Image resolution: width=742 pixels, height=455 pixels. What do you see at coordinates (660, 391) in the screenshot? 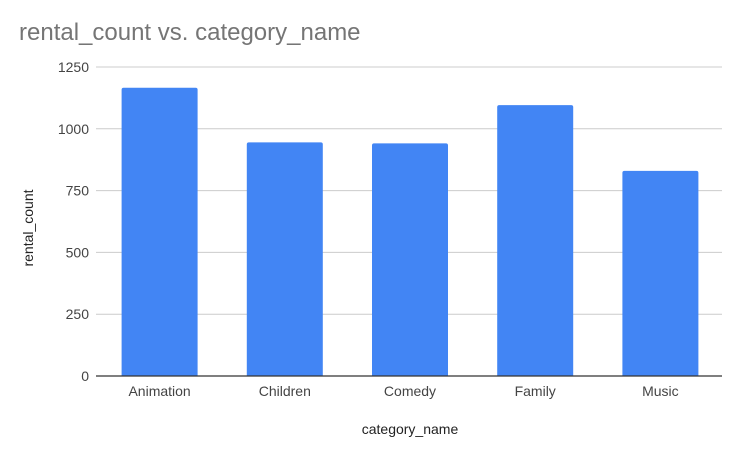
I see `x-tick-label: Music` at bounding box center [660, 391].